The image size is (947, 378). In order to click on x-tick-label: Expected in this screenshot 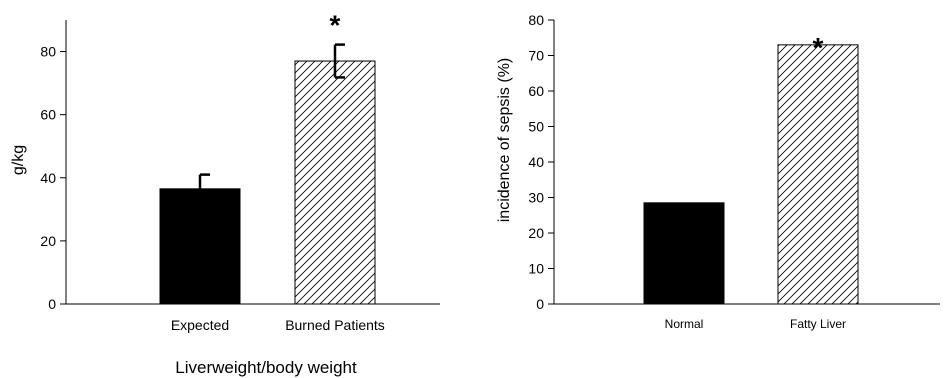, I will do `click(200, 325)`.